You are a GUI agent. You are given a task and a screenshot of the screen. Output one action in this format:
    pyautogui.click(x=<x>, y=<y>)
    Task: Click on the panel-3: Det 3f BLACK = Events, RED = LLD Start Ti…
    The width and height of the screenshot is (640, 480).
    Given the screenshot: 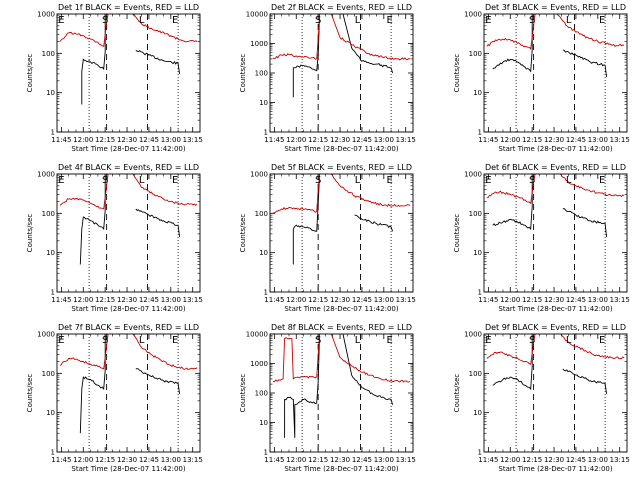 What is the action you would take?
    pyautogui.click(x=541, y=78)
    